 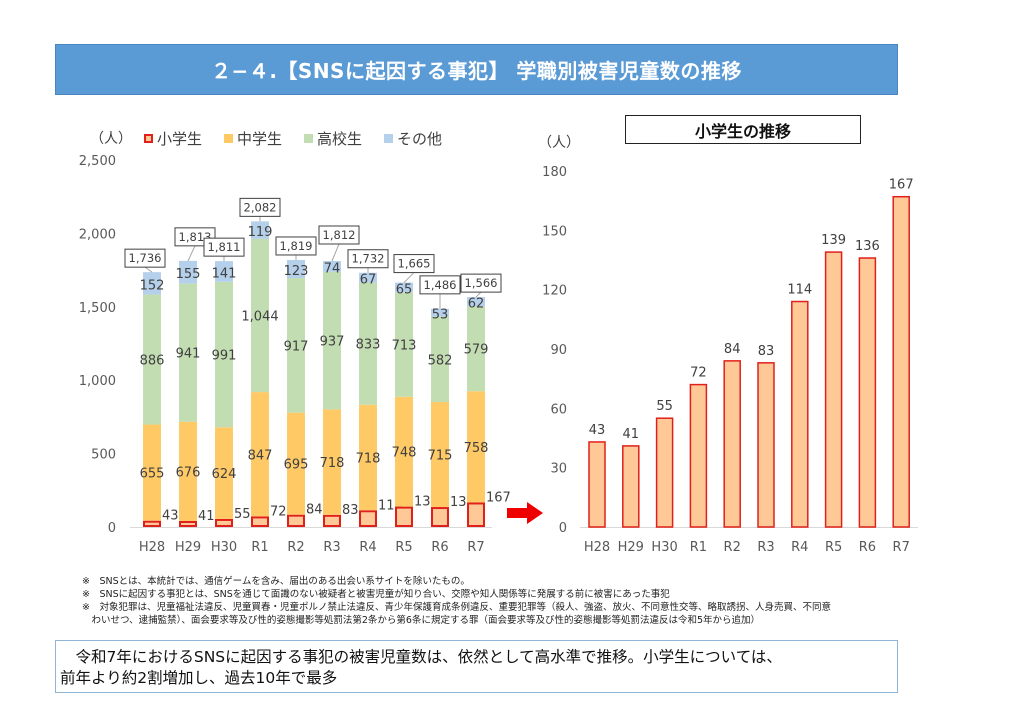 What do you see at coordinates (229, 138) in the screenshot?
I see `legend-swatch-junior-high` at bounding box center [229, 138].